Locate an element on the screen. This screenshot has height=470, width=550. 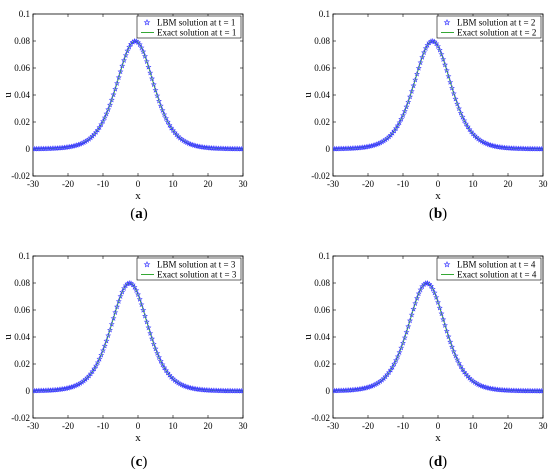
y-tick-label: -0.02 is located at coordinates (20, 176).